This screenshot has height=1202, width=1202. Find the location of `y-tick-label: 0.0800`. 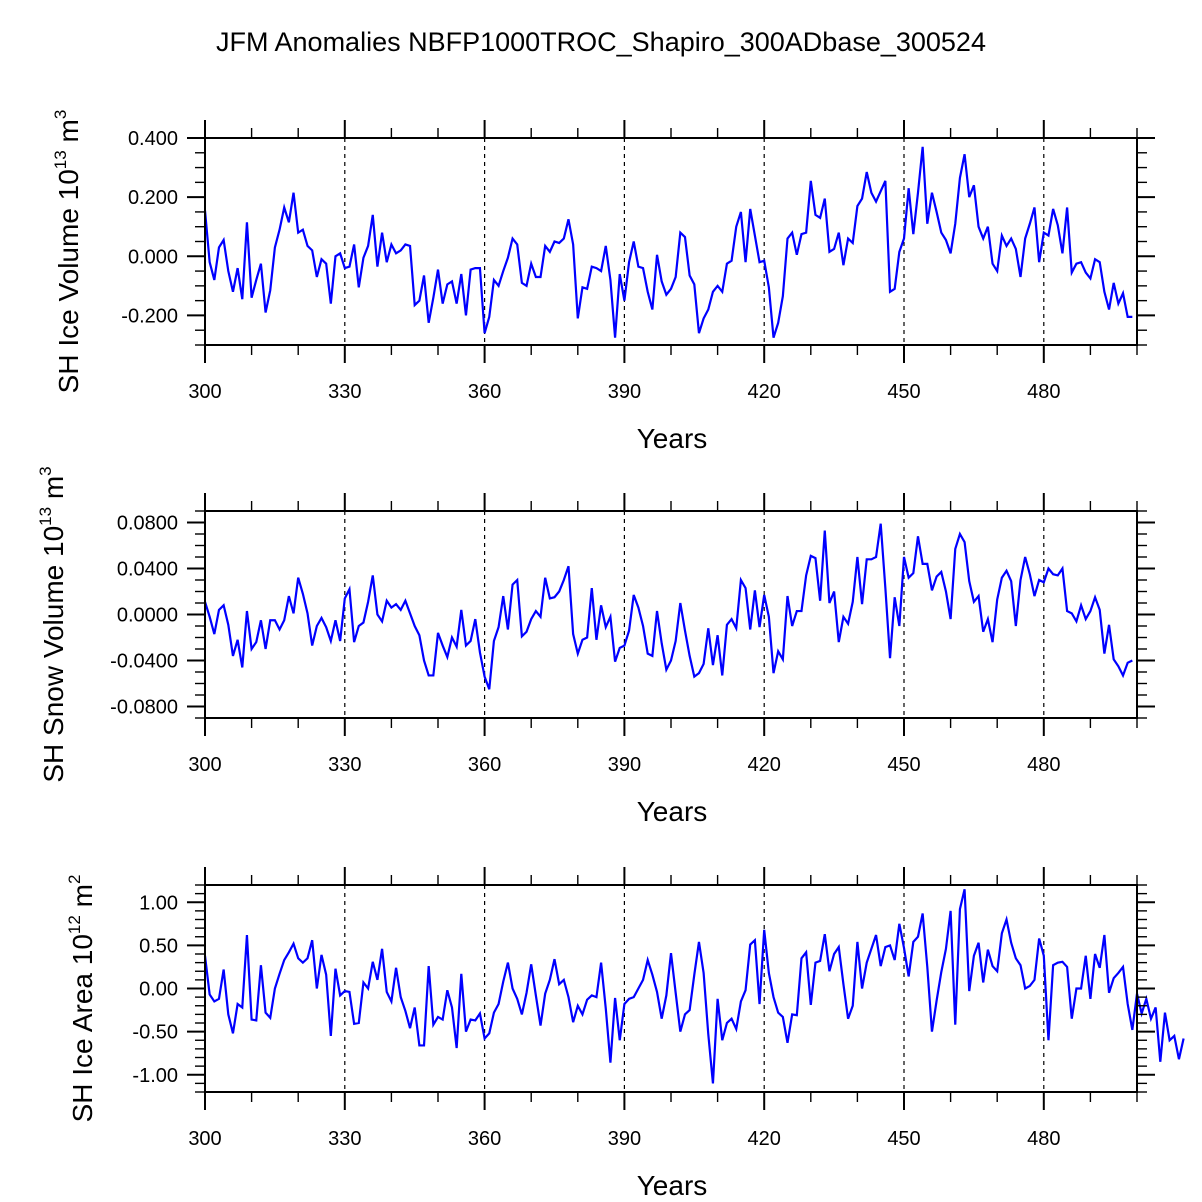

y-tick-label: 0.0800 is located at coordinates (147, 524).